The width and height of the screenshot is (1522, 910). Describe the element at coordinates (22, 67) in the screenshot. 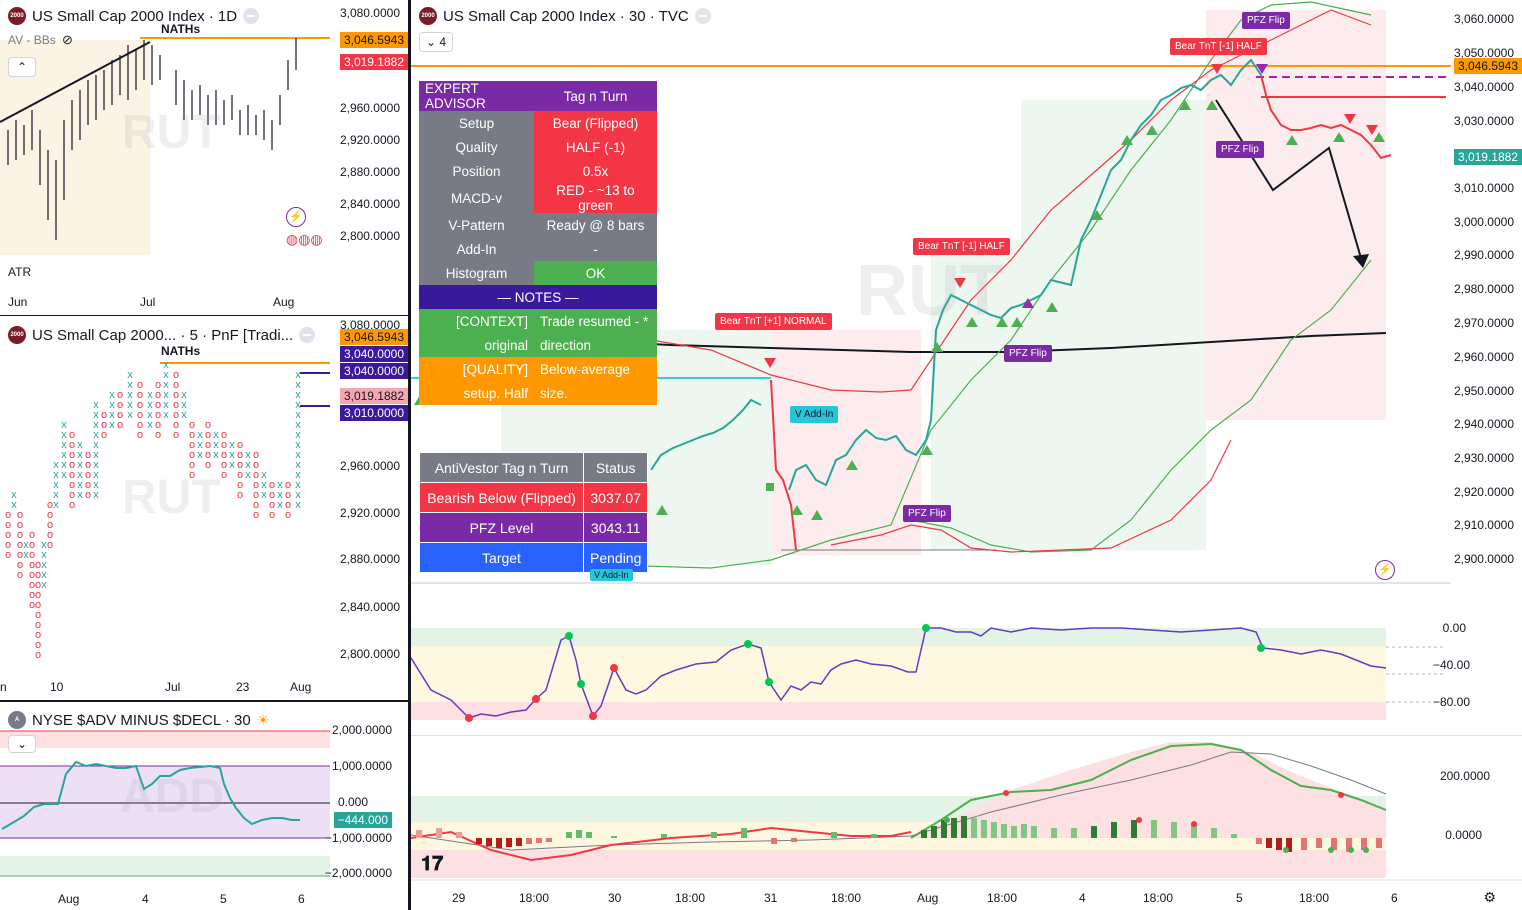

I see `chevron-up-button: ⌃` at that location.